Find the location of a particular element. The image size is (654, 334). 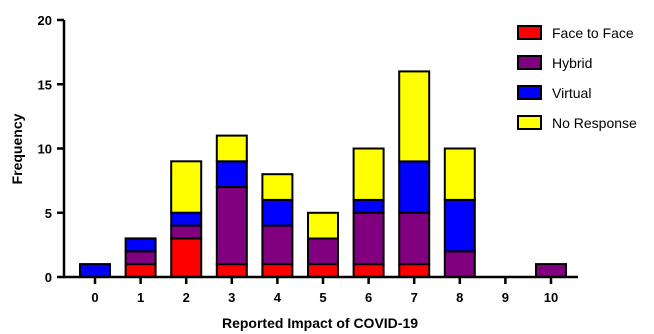

x-tick-label-1: 1 is located at coordinates (140, 297).